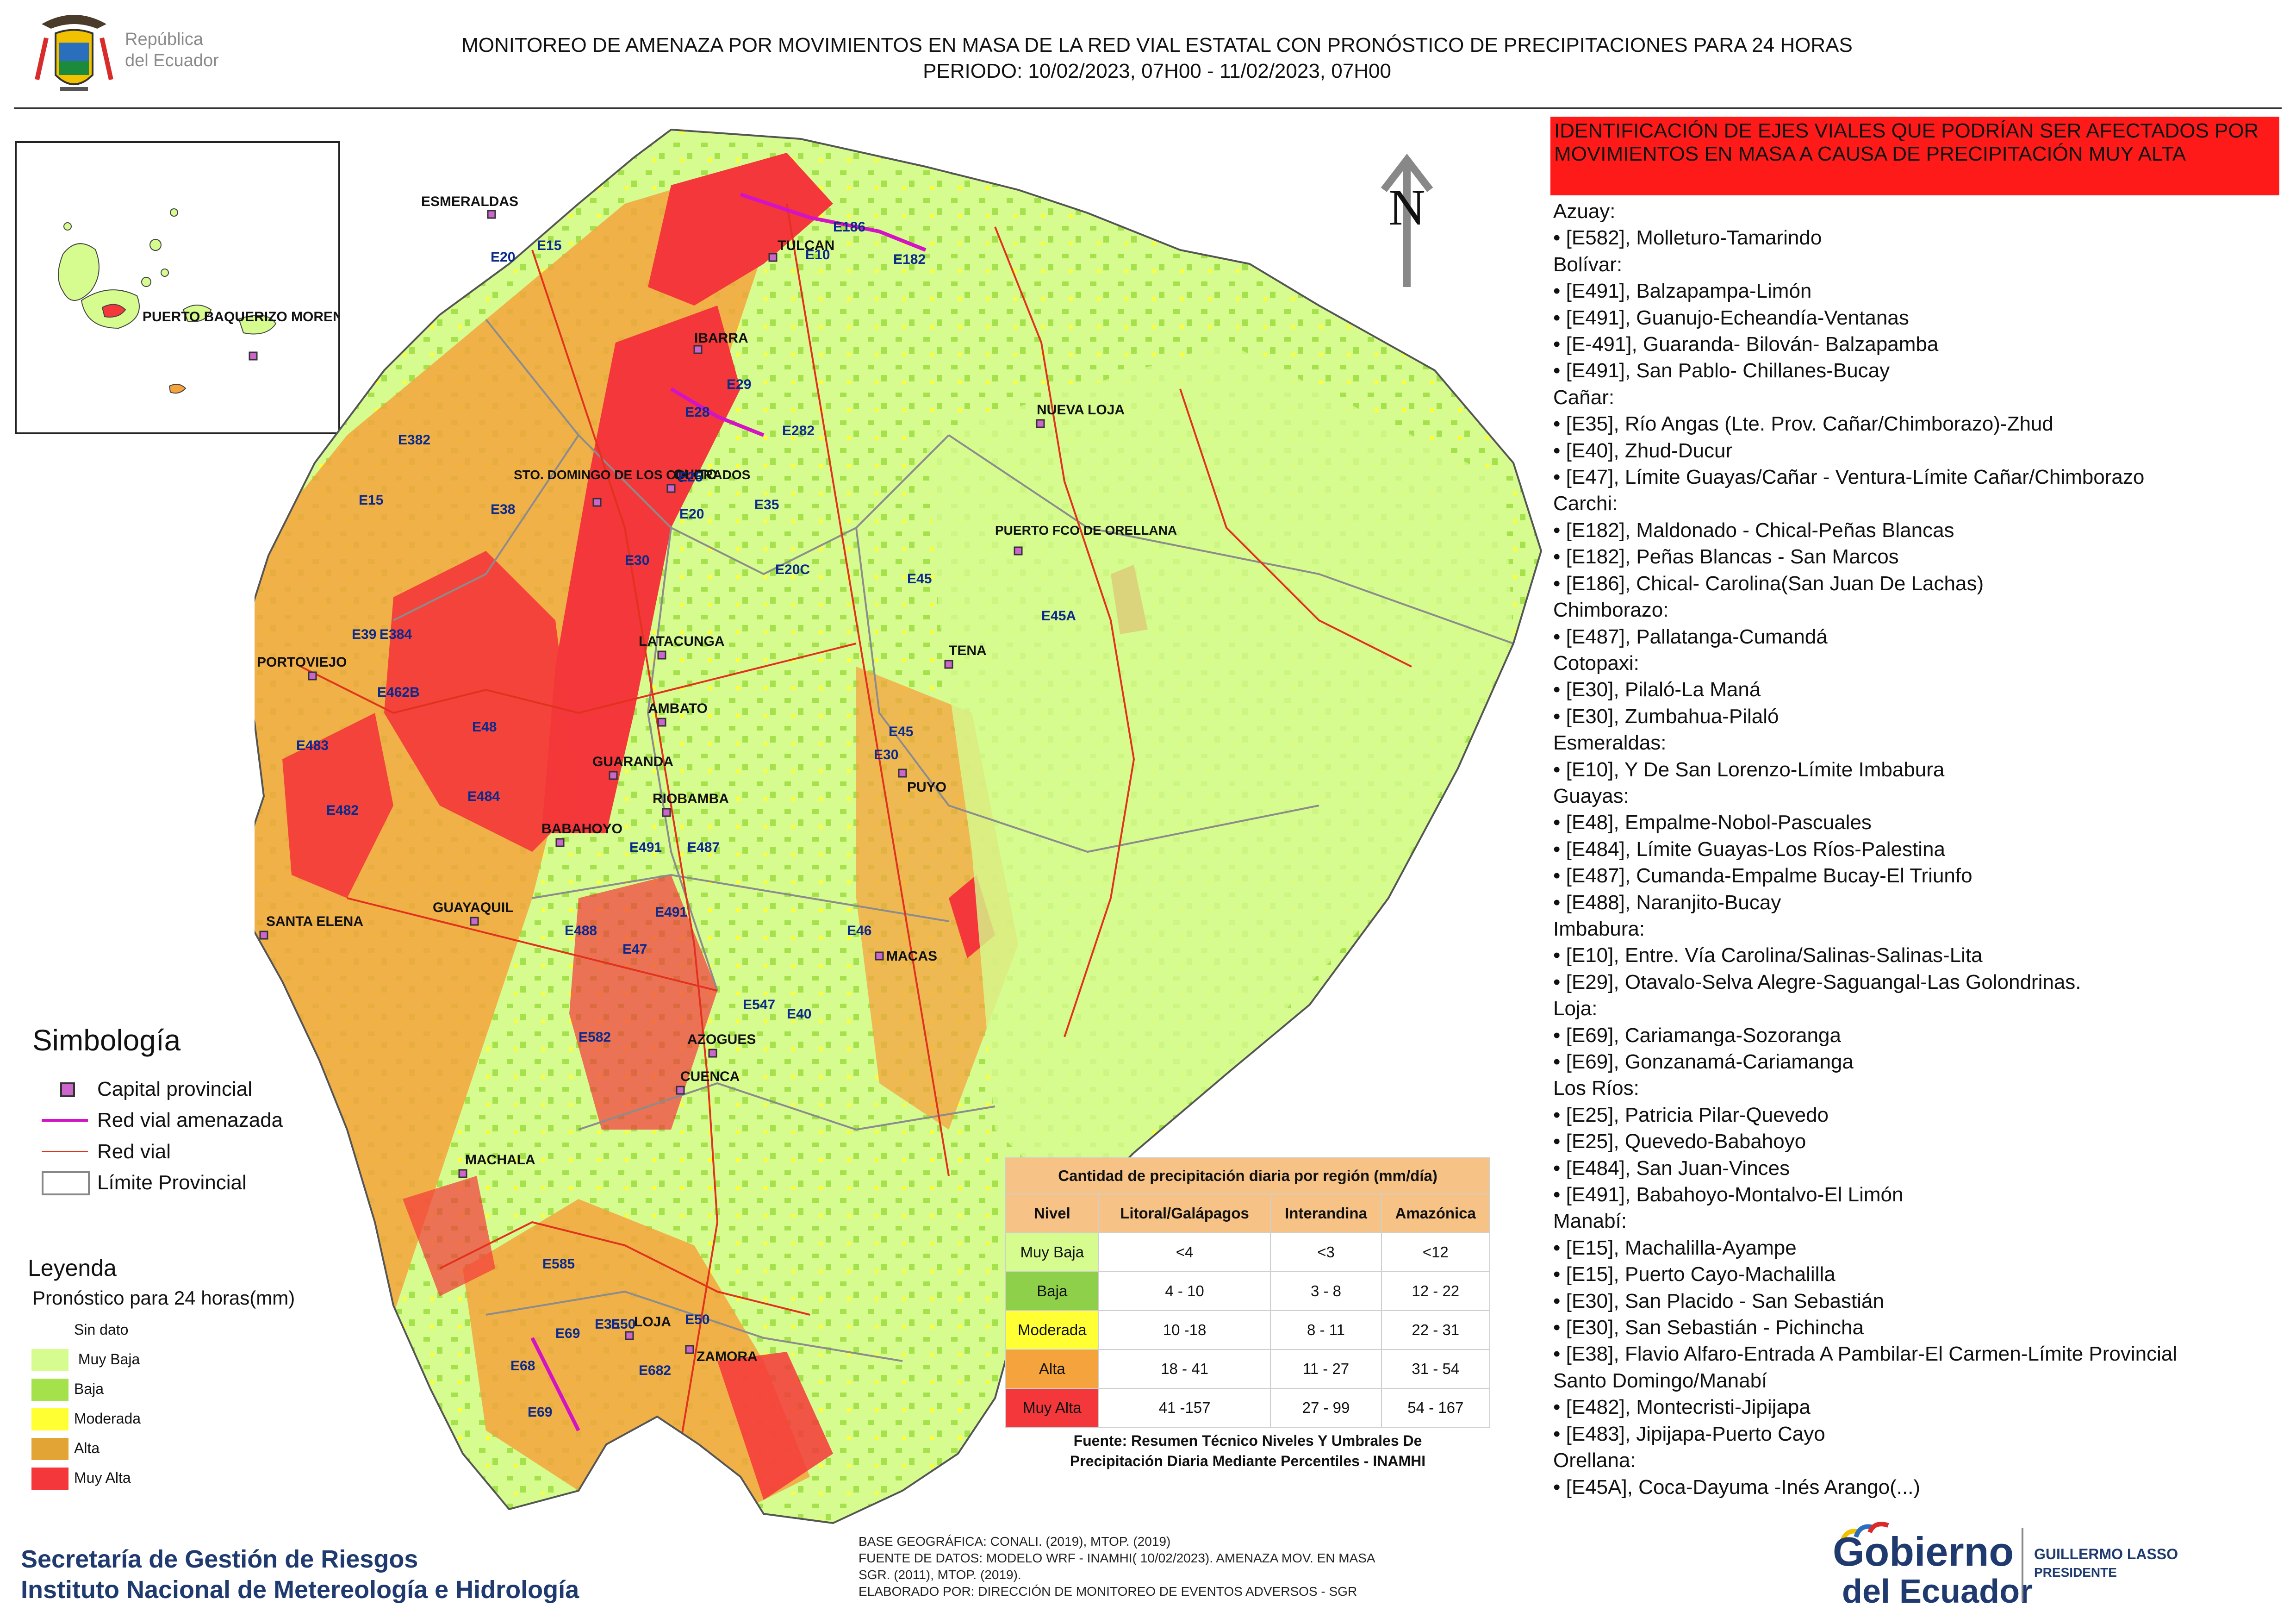  What do you see at coordinates (49, 1449) in the screenshot?
I see `swatch-alta` at bounding box center [49, 1449].